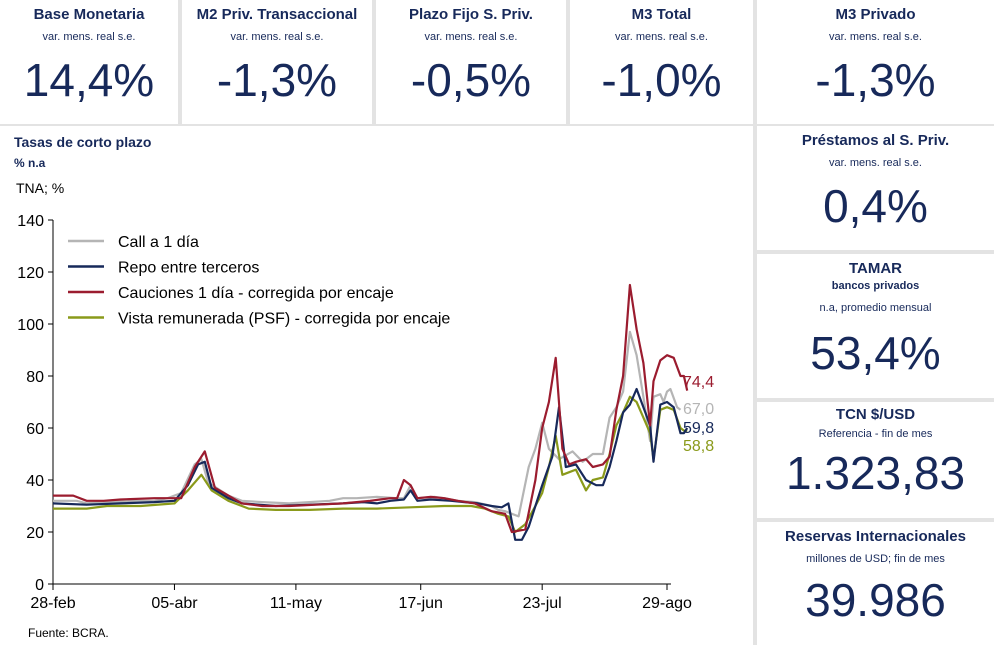  I want to click on legend-label: Repo entre terceros, so click(188, 268).